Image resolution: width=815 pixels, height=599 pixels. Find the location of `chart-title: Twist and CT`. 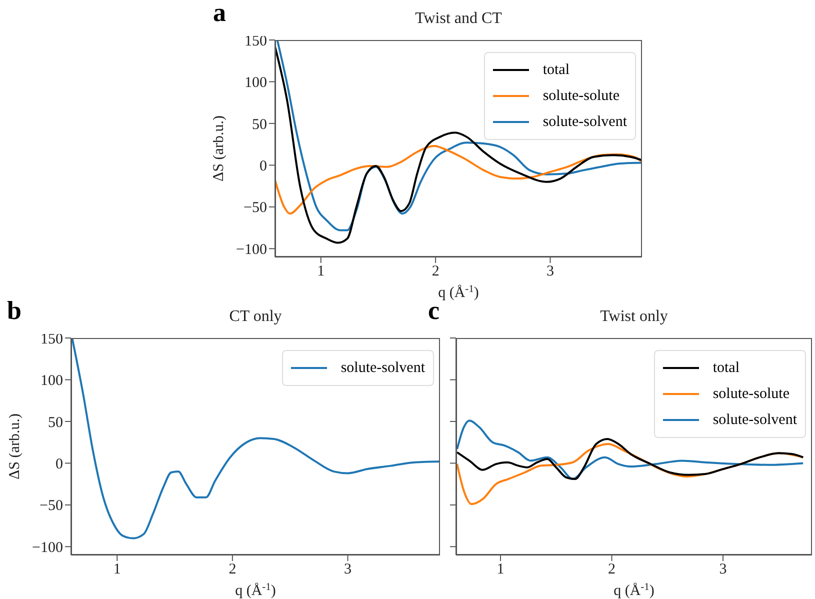

chart-title: Twist and CT is located at coordinates (458, 19).